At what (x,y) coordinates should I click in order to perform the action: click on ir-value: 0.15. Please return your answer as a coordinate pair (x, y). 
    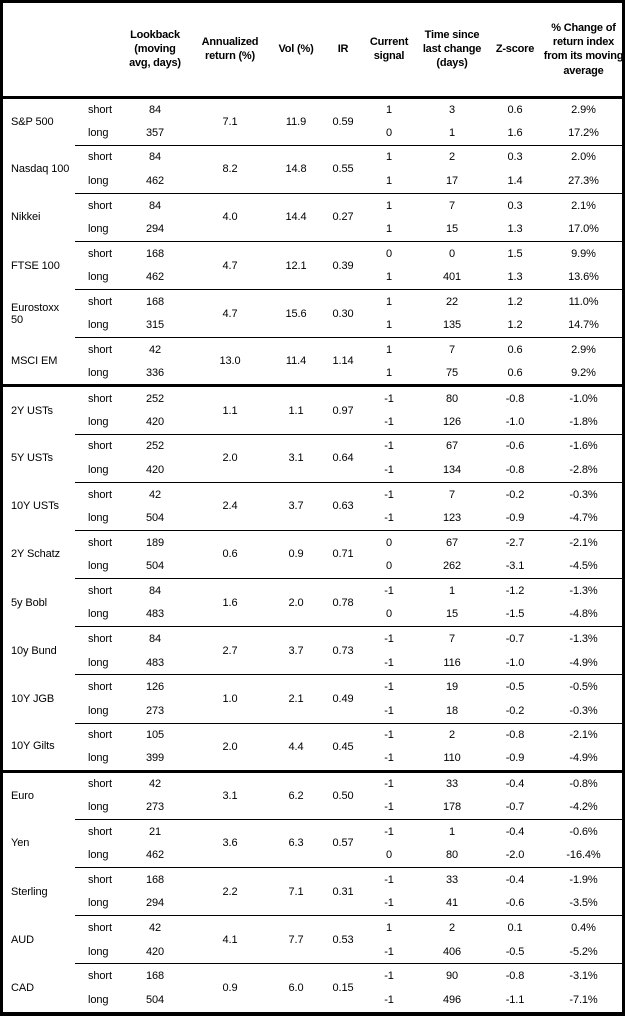
    Looking at the image, I should click on (343, 987).